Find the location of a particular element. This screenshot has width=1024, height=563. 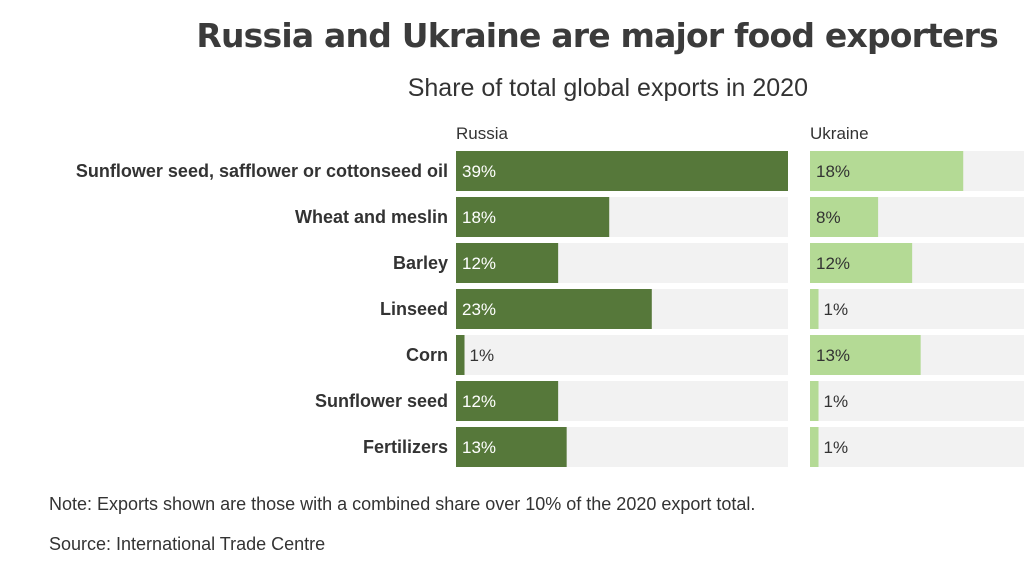

bar-ukraine-fertilizers is located at coordinates (814, 447).